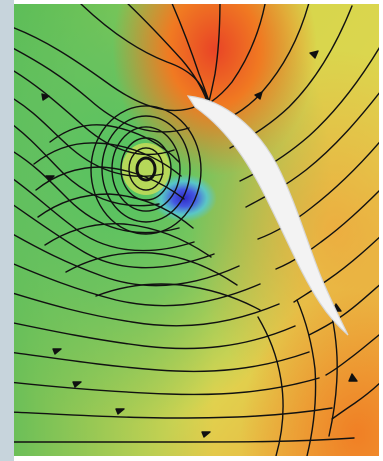 Image resolution: width=383 pixels, height=461 pixels. What do you see at coordinates (7, 230) in the screenshot?
I see `left-side-strip` at bounding box center [7, 230].